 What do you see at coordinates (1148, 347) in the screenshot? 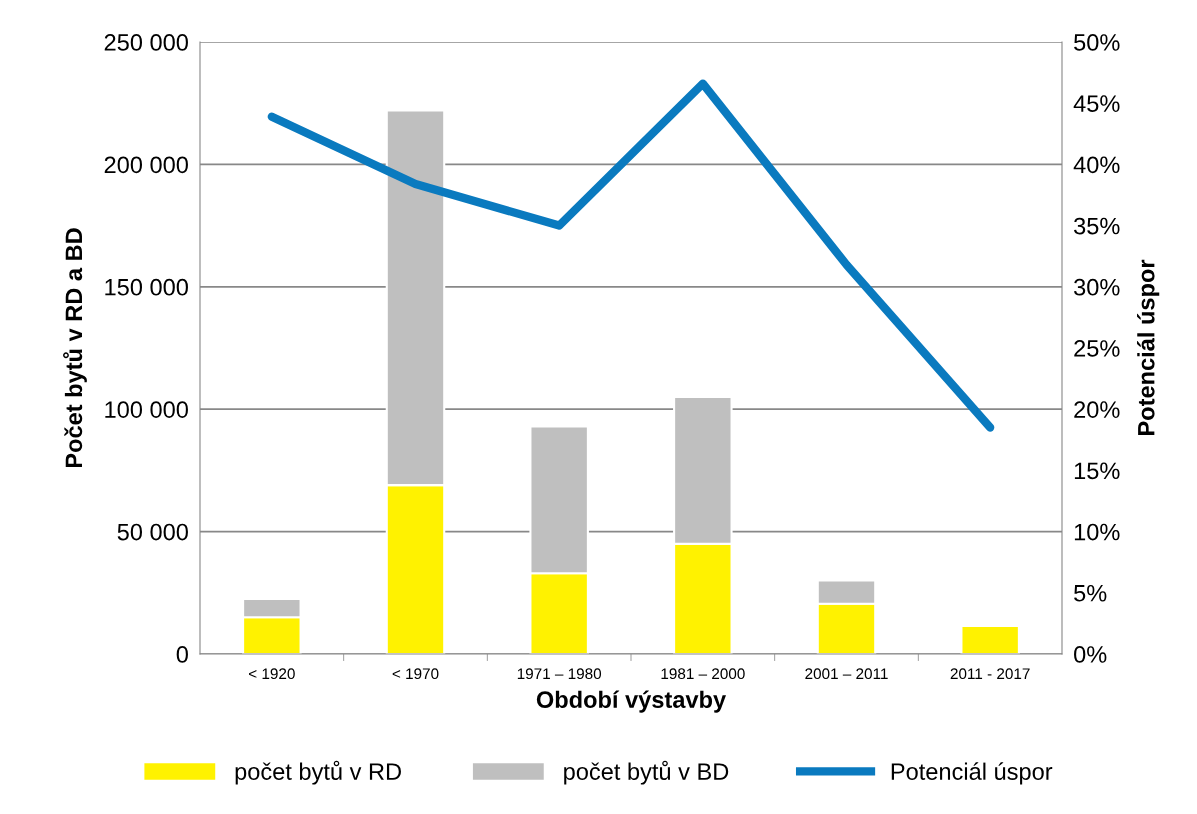
I see `y2-axis-title: Potenciál úspor` at bounding box center [1148, 347].